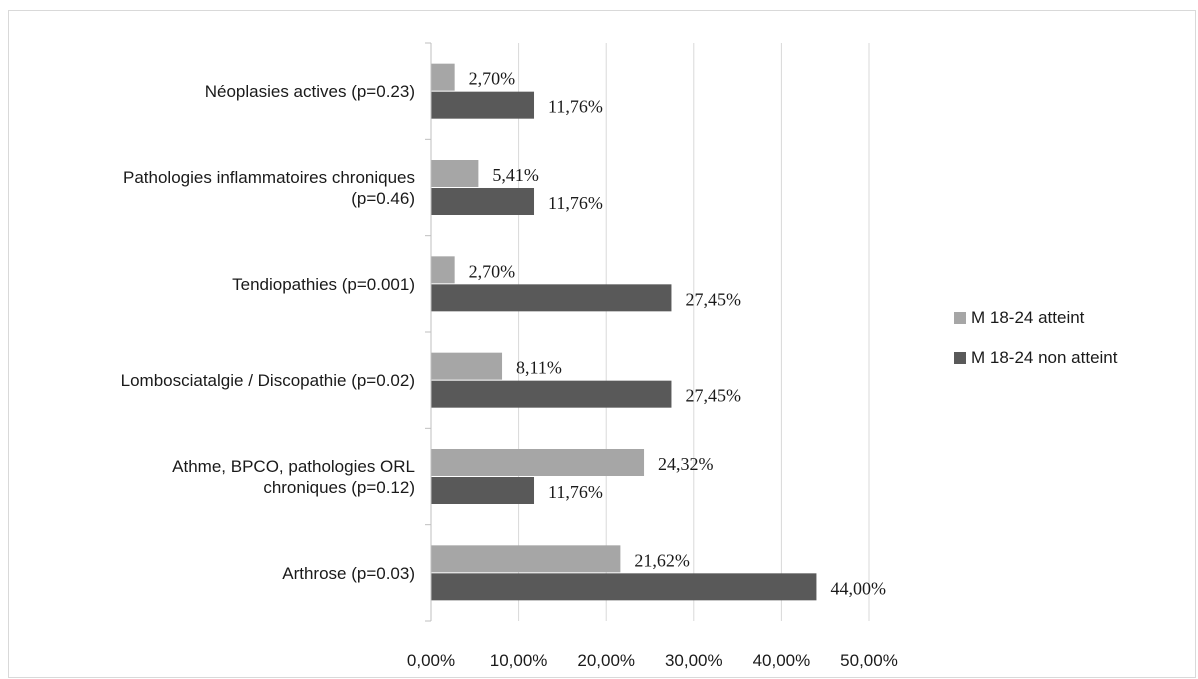 The width and height of the screenshot is (1198, 679). What do you see at coordinates (662, 560) in the screenshot?
I see `data-label: 21,62%` at bounding box center [662, 560].